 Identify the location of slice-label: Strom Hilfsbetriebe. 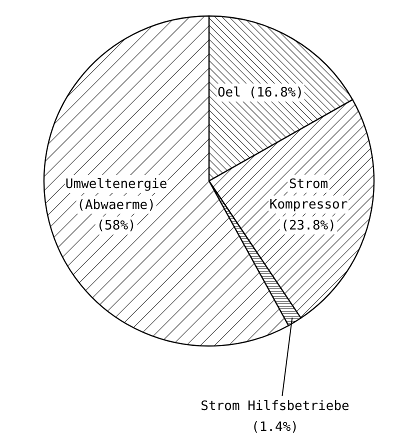
(275, 406).